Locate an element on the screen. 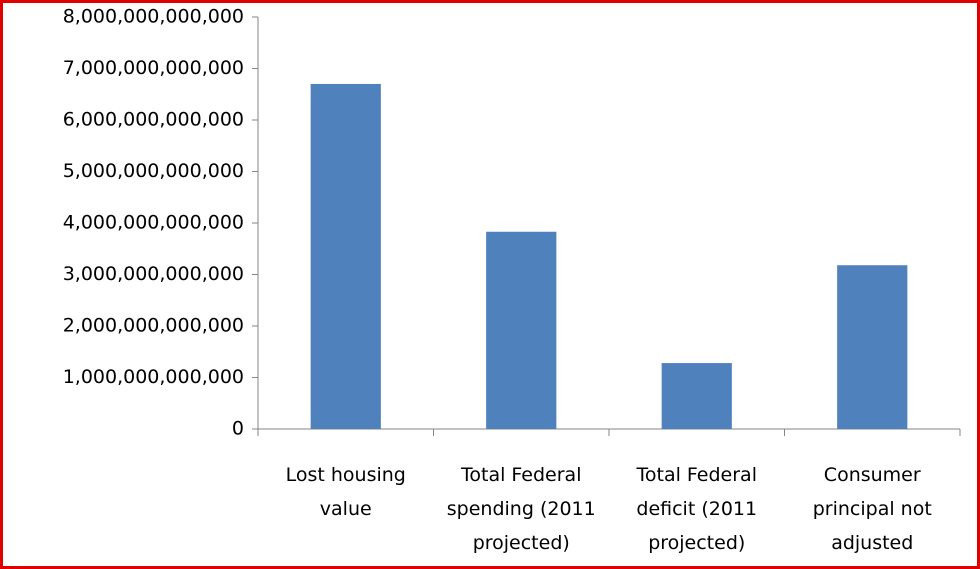 The image size is (980, 569). y-tick-label: 4,000,000,000,000 is located at coordinates (153, 223).